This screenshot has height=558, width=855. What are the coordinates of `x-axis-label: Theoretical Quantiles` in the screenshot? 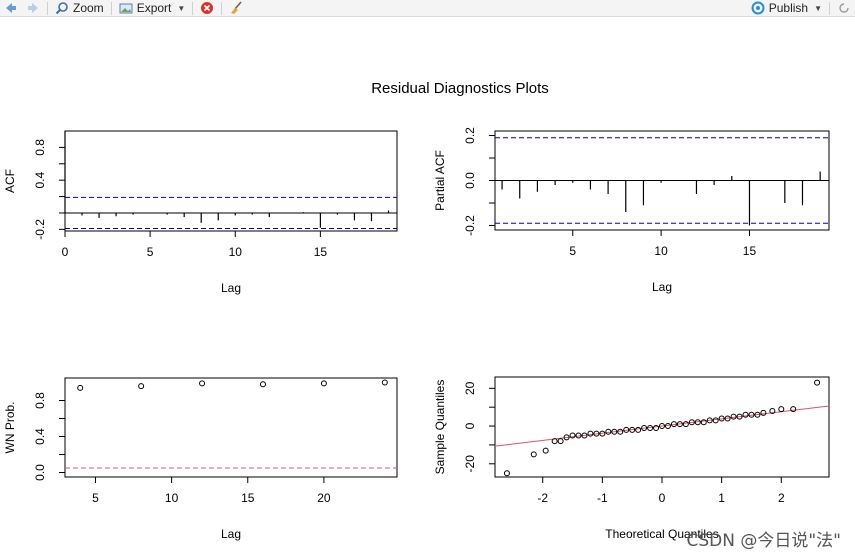 It's located at (661, 534).